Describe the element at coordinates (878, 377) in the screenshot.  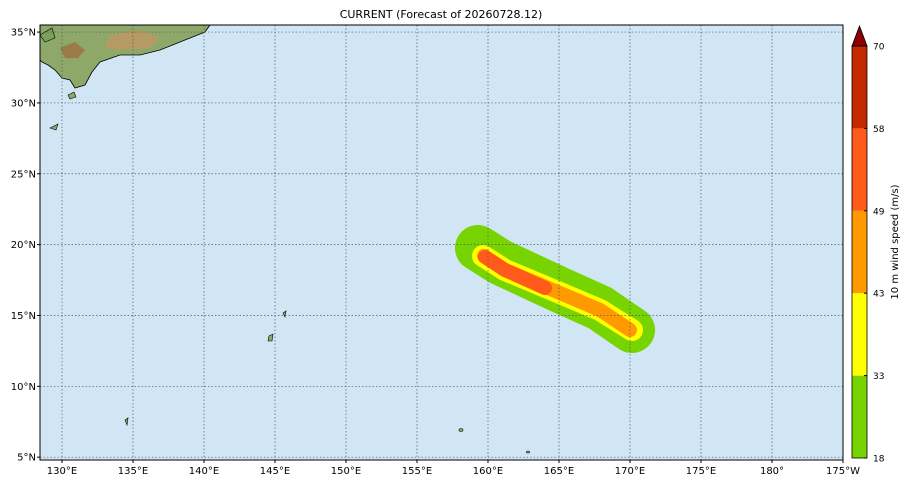
I see `colorbar-tick-label: 33` at that location.